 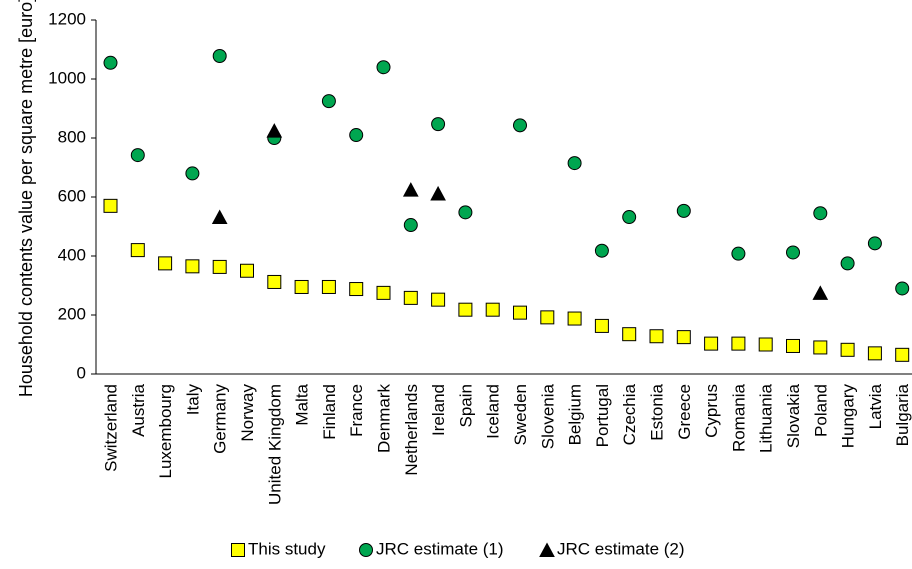 I want to click on x-tick-label: United Kingdom, so click(x=274, y=444).